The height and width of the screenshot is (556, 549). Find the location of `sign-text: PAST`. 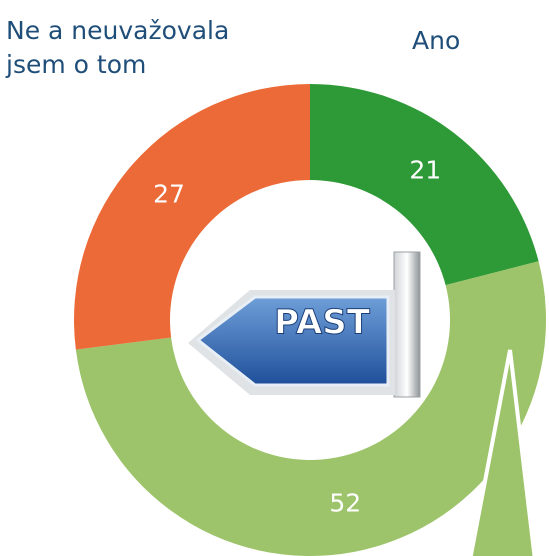

sign-text: PAST is located at coordinates (322, 323).